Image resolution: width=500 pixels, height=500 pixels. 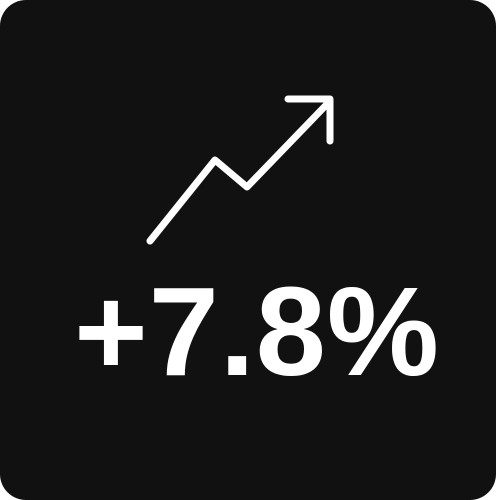 What do you see at coordinates (309, 120) in the screenshot?
I see `arrow-head` at bounding box center [309, 120].